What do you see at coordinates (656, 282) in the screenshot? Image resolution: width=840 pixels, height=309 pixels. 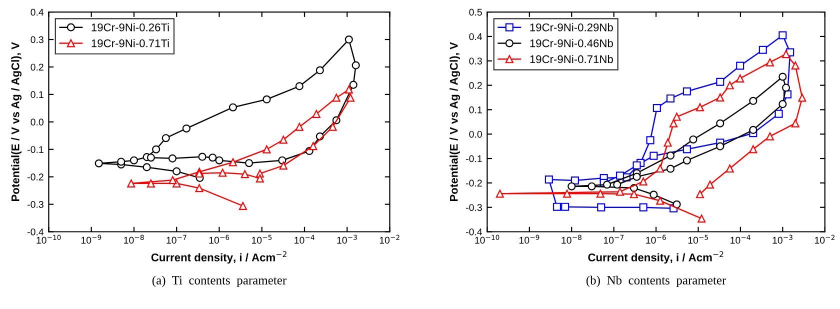 I see `text: (b) Nb contents parameter` at bounding box center [656, 282].